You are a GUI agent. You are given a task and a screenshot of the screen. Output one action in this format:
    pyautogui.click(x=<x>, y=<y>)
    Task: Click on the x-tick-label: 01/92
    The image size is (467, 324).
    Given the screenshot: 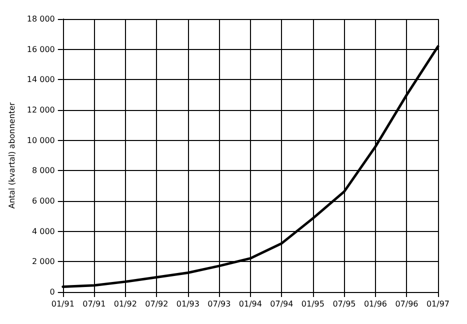 What is the action you would take?
    pyautogui.click(x=125, y=304)
    